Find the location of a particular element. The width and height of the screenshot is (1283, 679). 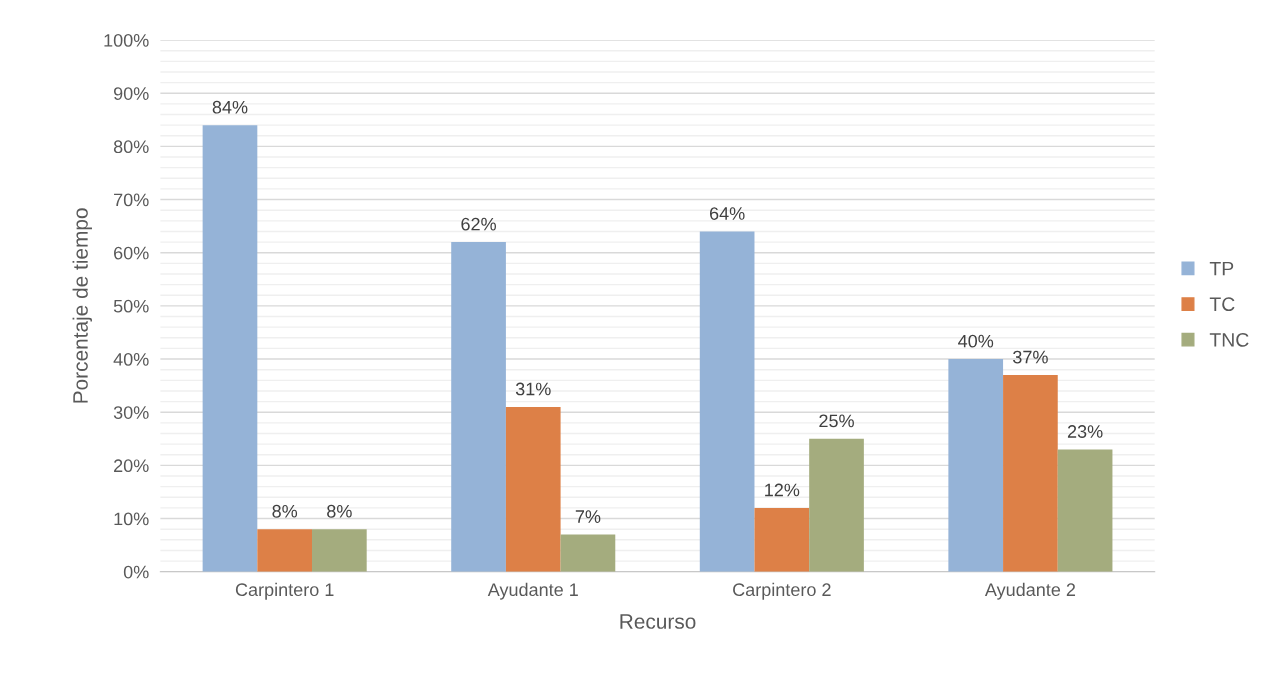

y-tick-label: 80% is located at coordinates (131, 147).